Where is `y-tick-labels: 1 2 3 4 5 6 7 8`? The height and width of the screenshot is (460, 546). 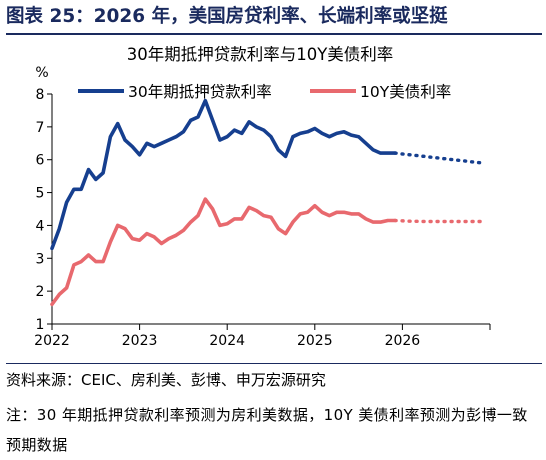
y-tick-labels: 1 2 3 4 5 6 7 8 is located at coordinates (40, 210).